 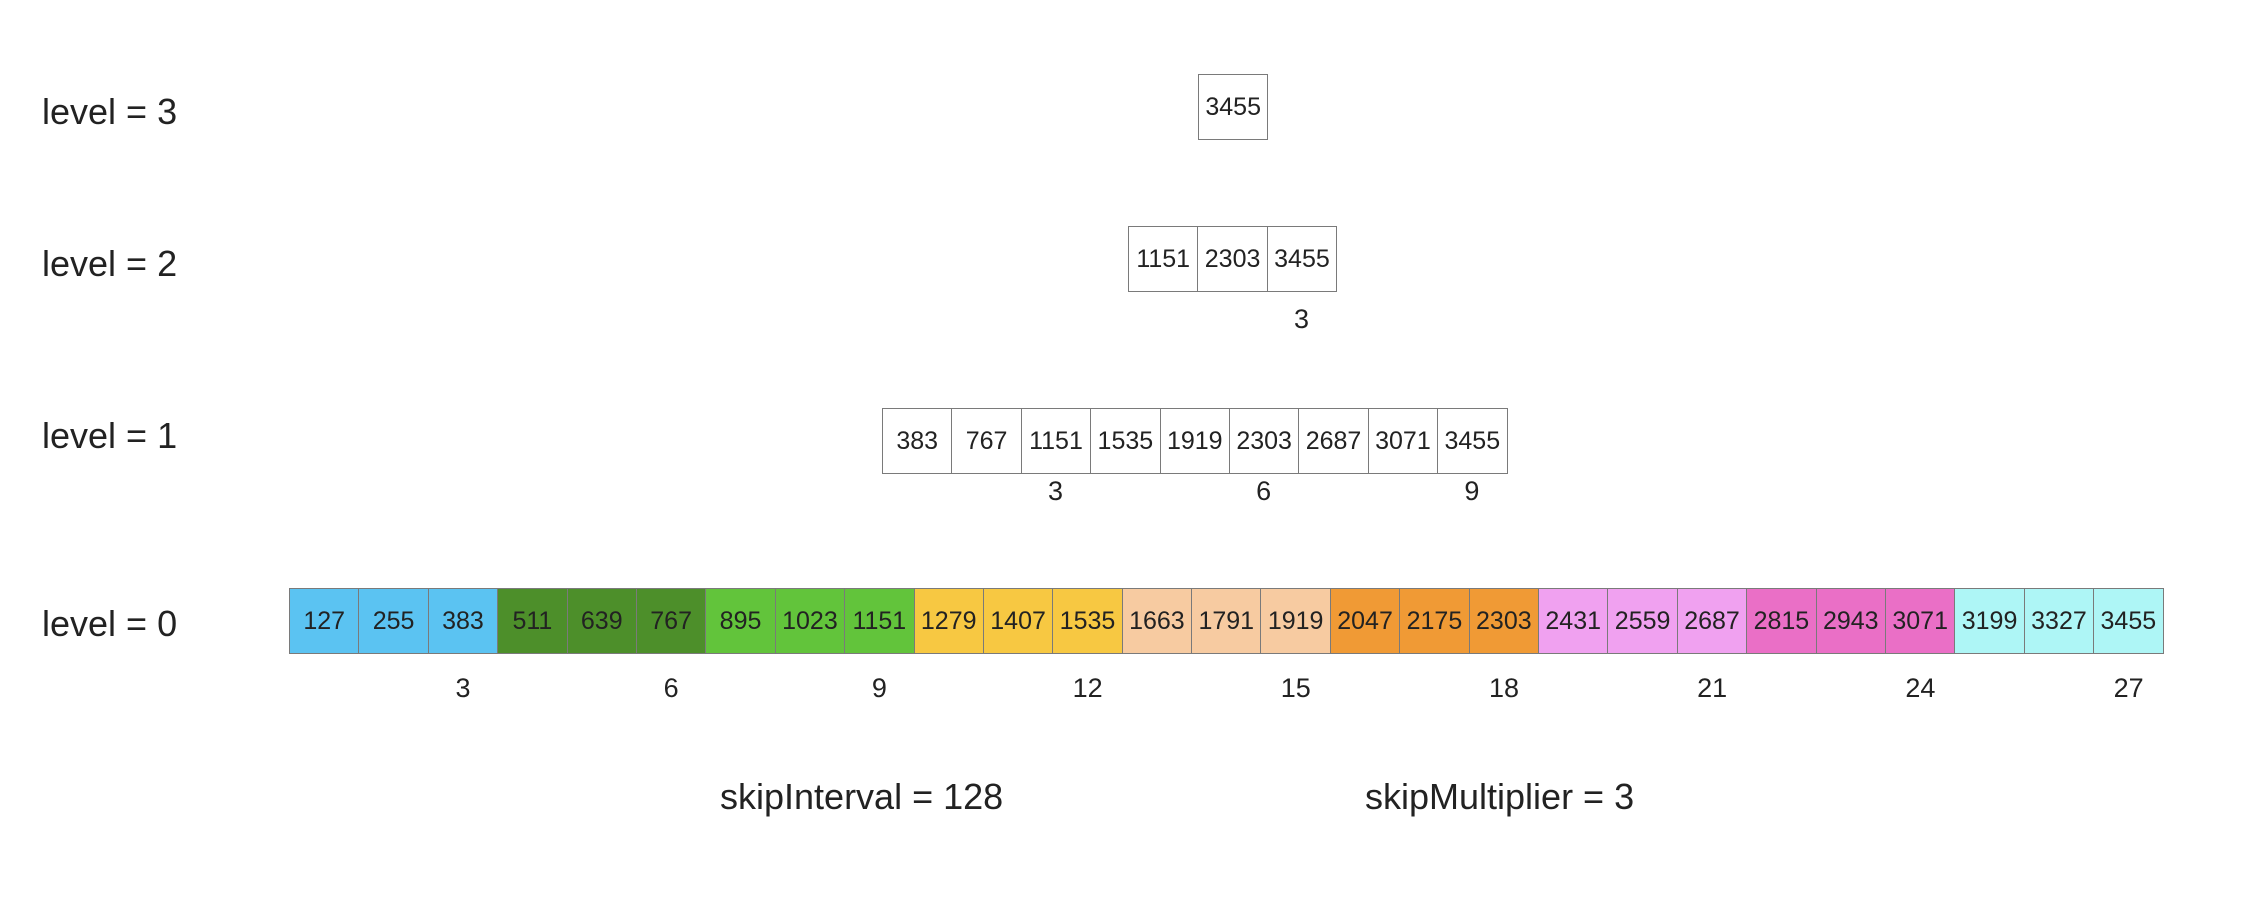 I want to click on skip-multiplier-label: skipMultiplier = 3, so click(x=1500, y=796).